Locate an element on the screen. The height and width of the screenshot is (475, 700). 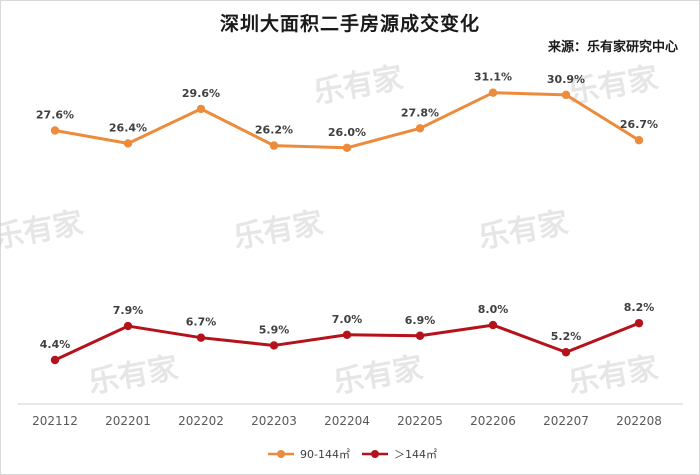
data-label: 7.9% is located at coordinates (128, 310).